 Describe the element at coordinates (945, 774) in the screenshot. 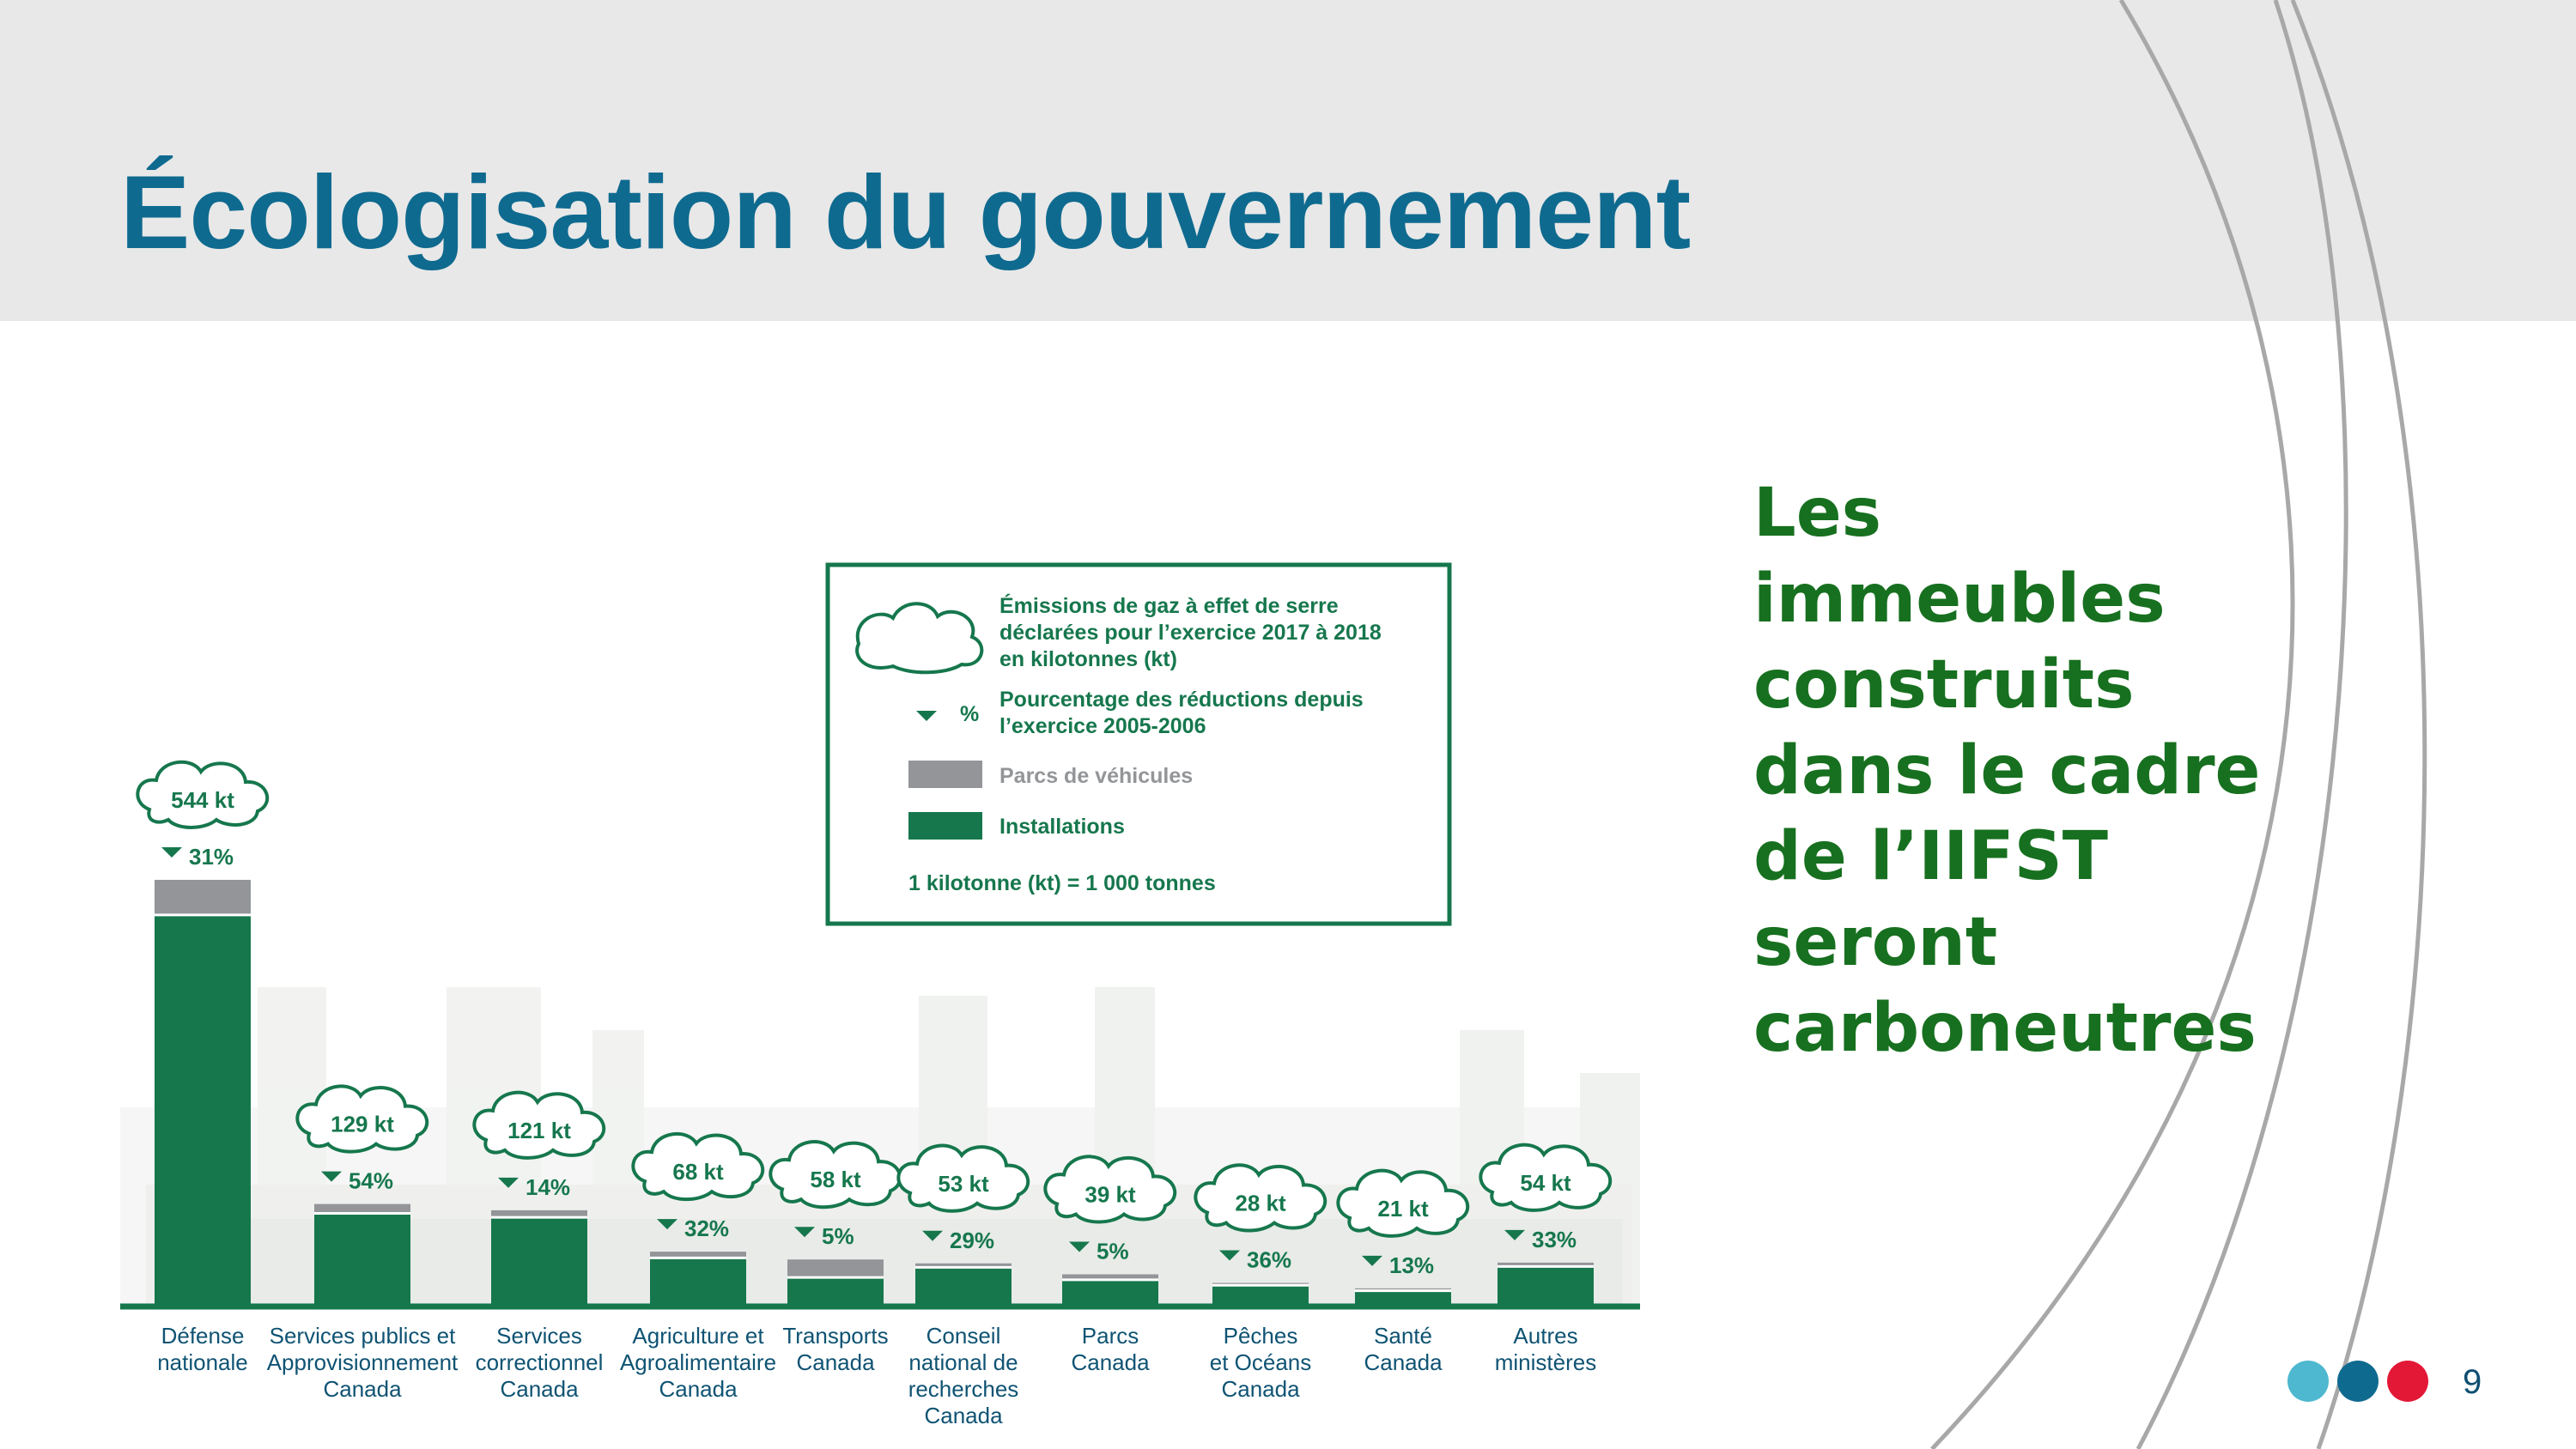

I see `legend-vehicles-swatch` at that location.